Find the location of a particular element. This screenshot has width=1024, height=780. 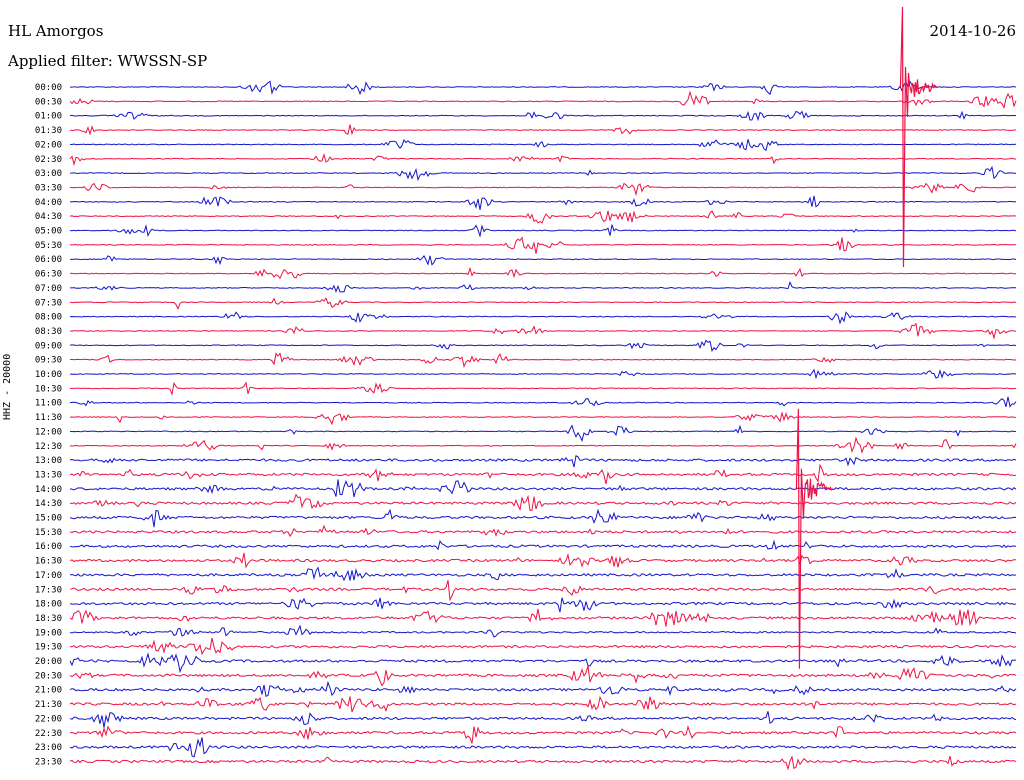

row-label: 01:00 is located at coordinates (48, 117).